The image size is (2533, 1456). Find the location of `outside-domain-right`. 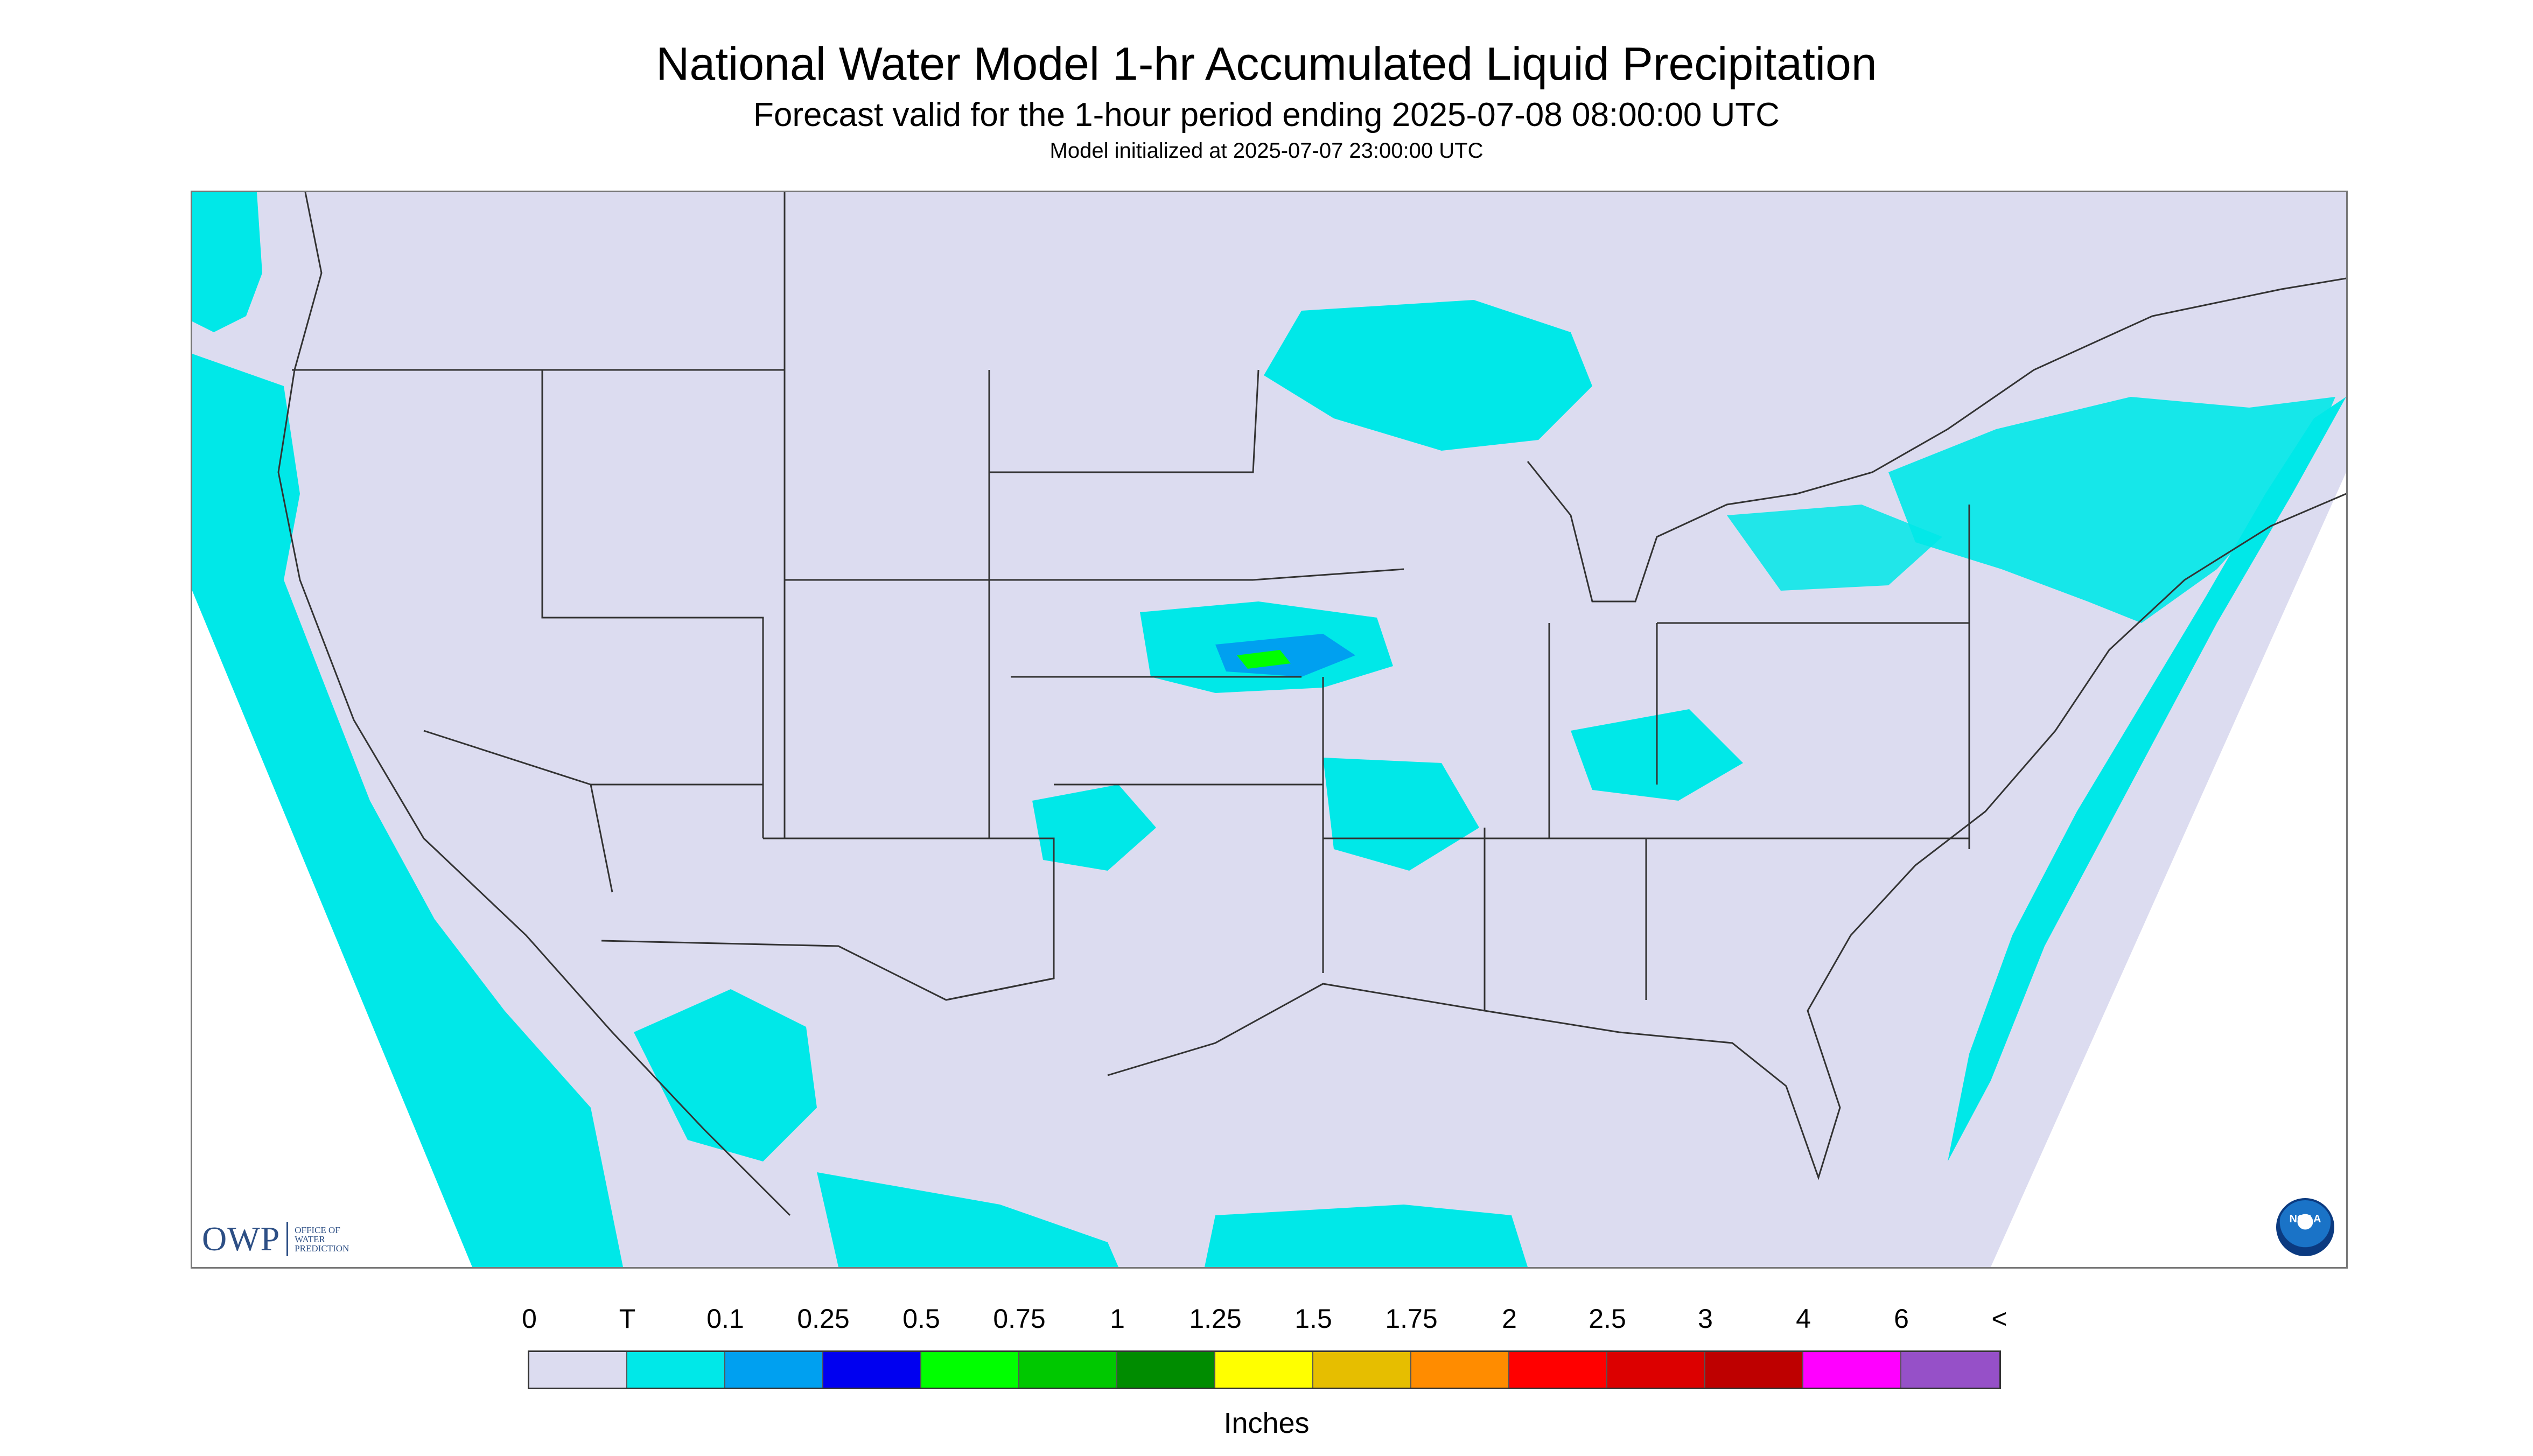

outside-domain-right is located at coordinates (2168, 729).